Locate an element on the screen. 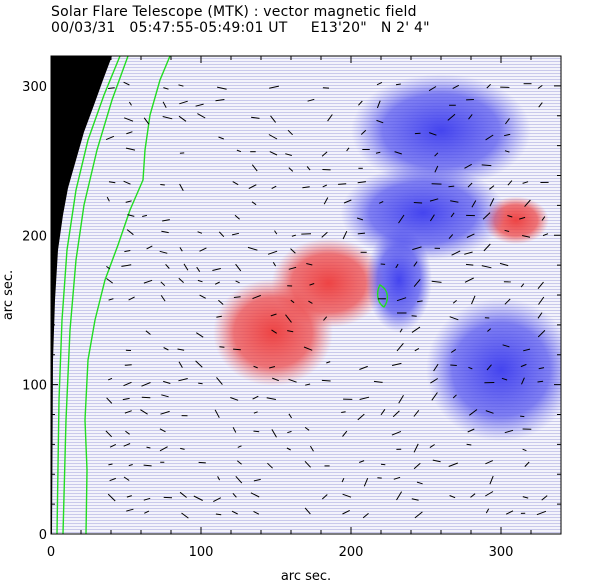 This screenshot has width=612, height=585. x-tick-label: 0 is located at coordinates (51, 552).